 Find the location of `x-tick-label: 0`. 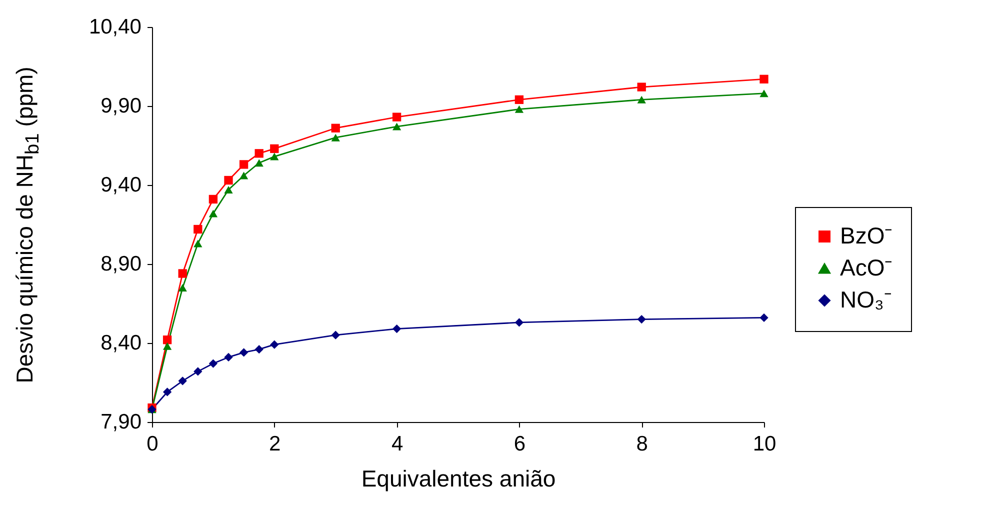

x-tick-label: 0 is located at coordinates (152, 444).